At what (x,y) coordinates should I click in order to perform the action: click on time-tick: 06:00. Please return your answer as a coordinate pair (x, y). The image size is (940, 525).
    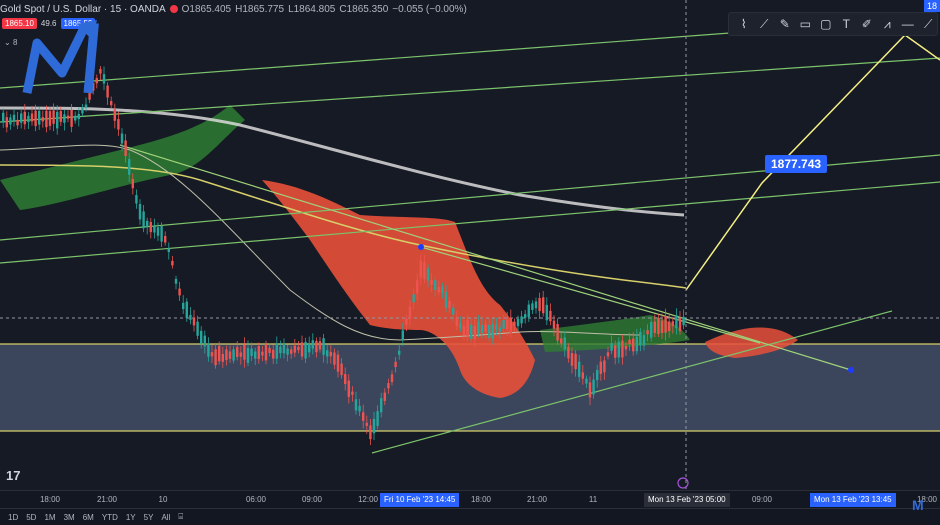
    Looking at the image, I should click on (256, 499).